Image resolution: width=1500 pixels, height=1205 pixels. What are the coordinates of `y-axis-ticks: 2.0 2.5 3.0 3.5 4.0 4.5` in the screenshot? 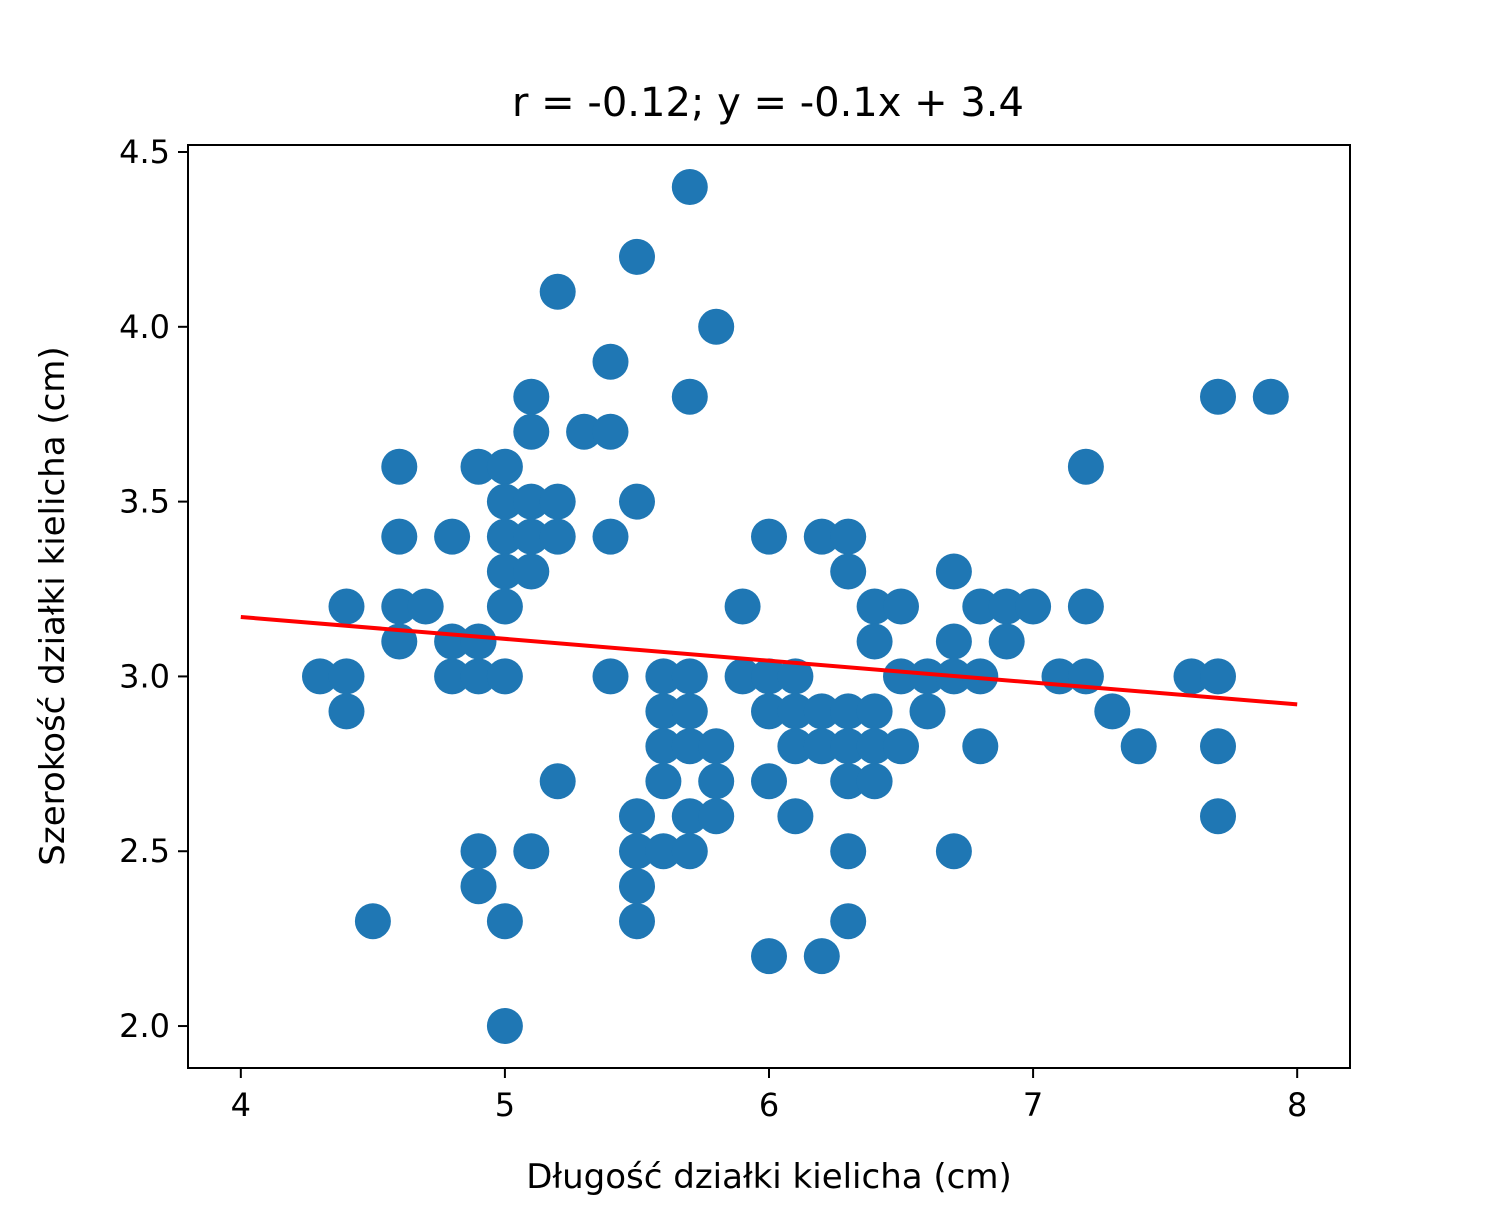 It's located at (153, 589).